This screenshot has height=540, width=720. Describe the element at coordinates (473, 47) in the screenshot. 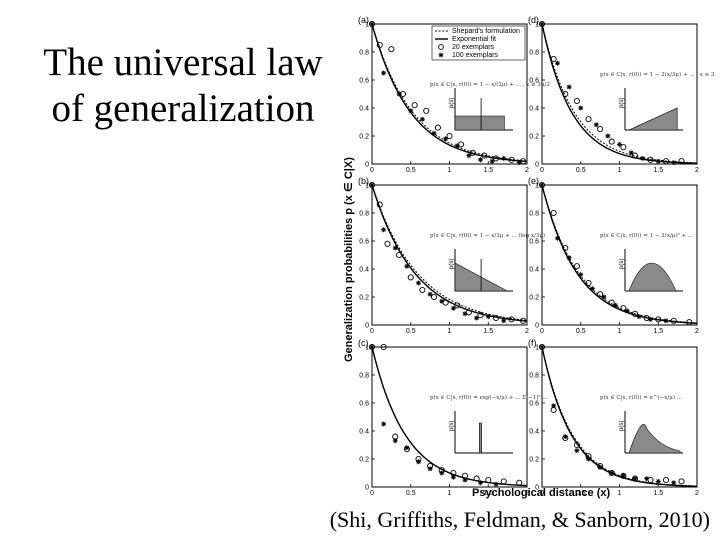

I see `legend-ex20-label: 20 exemplars` at that location.